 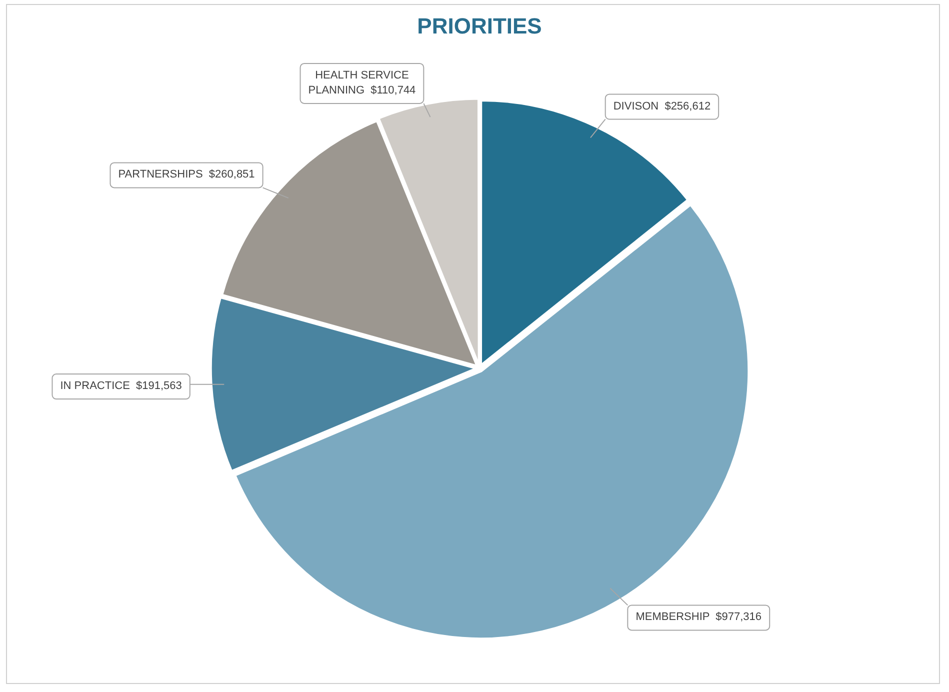 I want to click on slice-label: HEALTH SERVICE PLANNING $110,744, so click(x=362, y=82).